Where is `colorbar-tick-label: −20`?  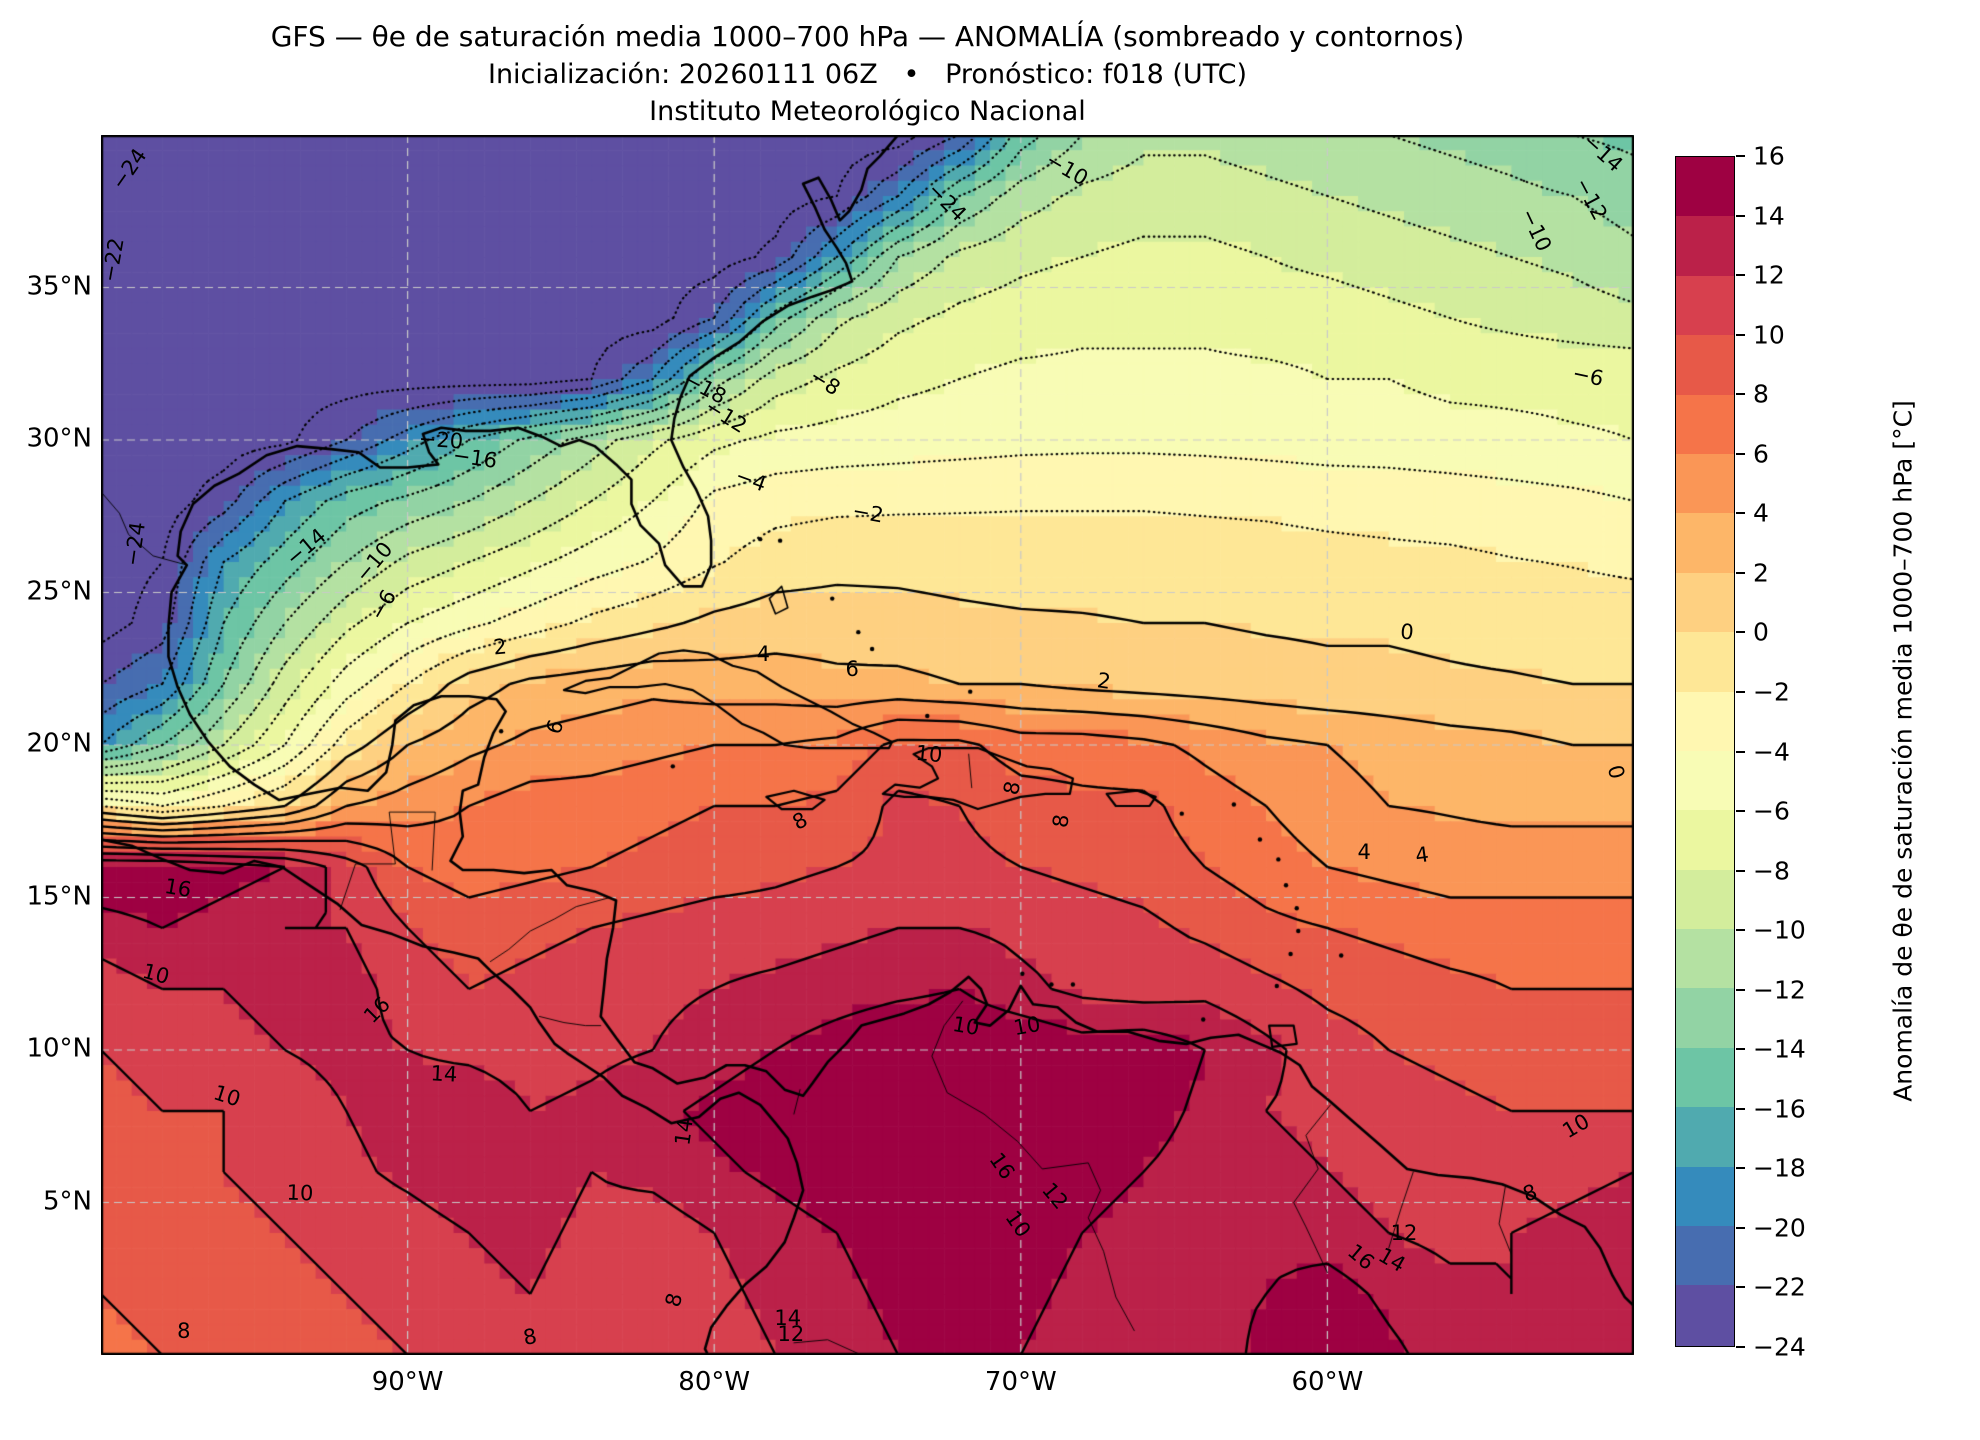 colorbar-tick-label: −20 is located at coordinates (1779, 1228).